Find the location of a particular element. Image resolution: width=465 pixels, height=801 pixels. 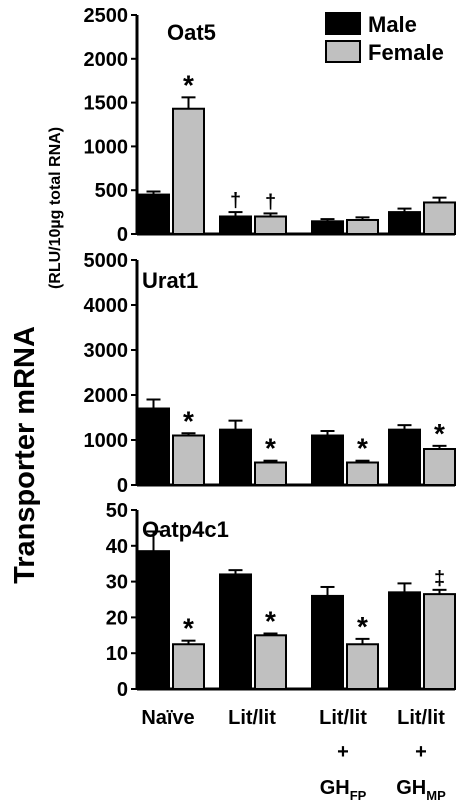

panel-title: Oatp4c1 is located at coordinates (185, 529).